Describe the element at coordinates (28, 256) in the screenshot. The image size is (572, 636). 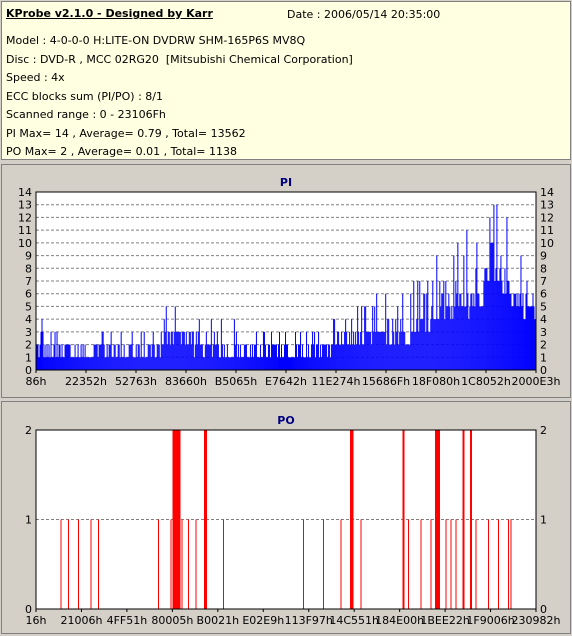
I see `y-tick-label-left: 9` at that location.